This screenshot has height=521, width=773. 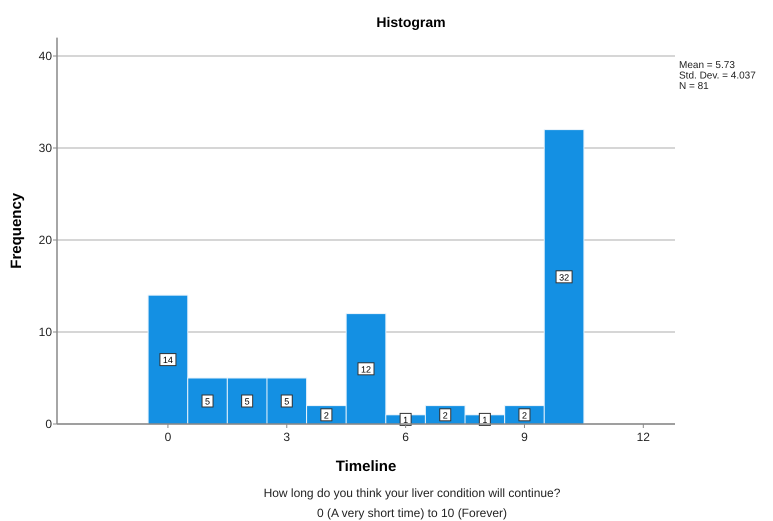 What do you see at coordinates (366, 466) in the screenshot?
I see `x-axis-title: Timeline` at bounding box center [366, 466].